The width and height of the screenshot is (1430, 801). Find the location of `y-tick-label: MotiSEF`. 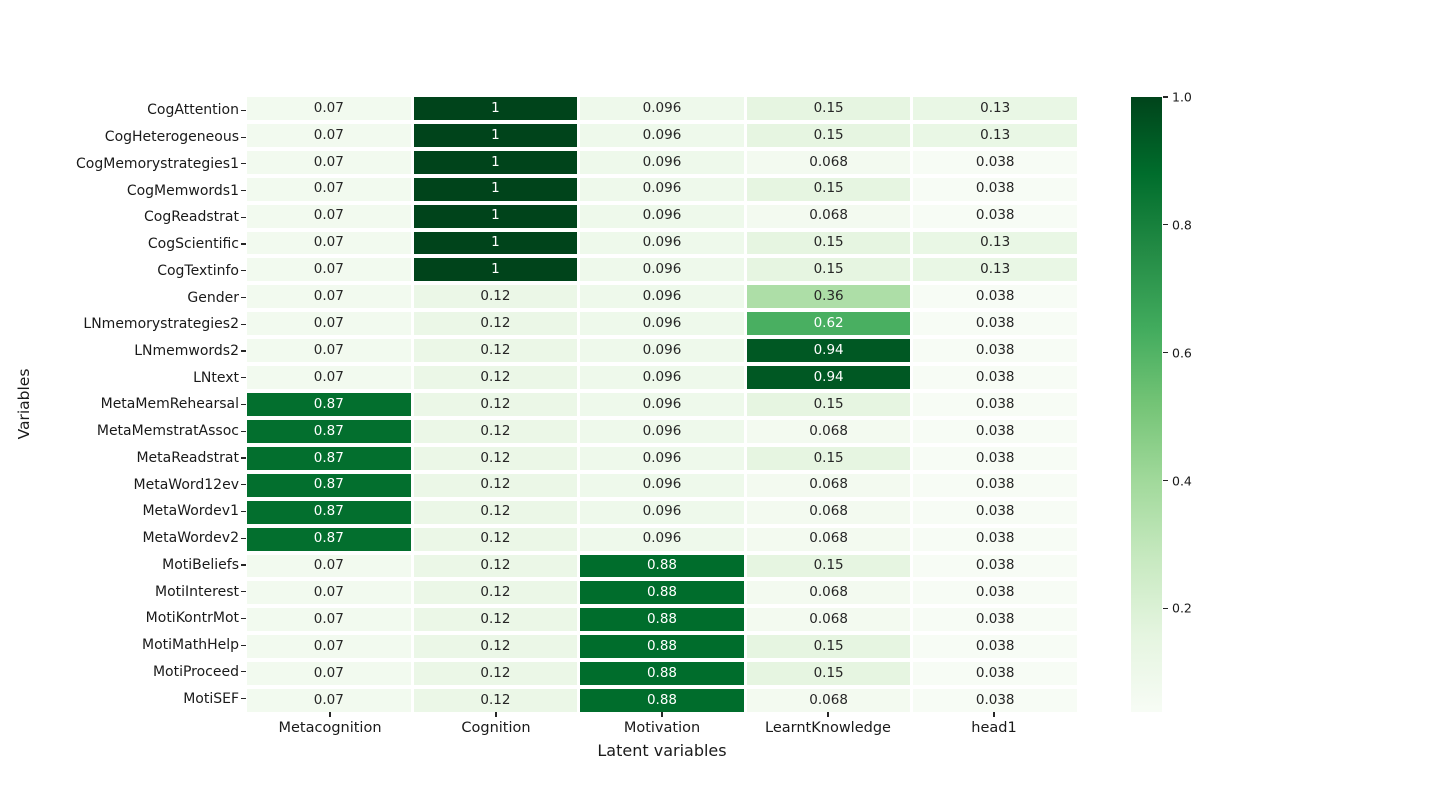

y-tick-label: MotiSEF is located at coordinates (211, 698).